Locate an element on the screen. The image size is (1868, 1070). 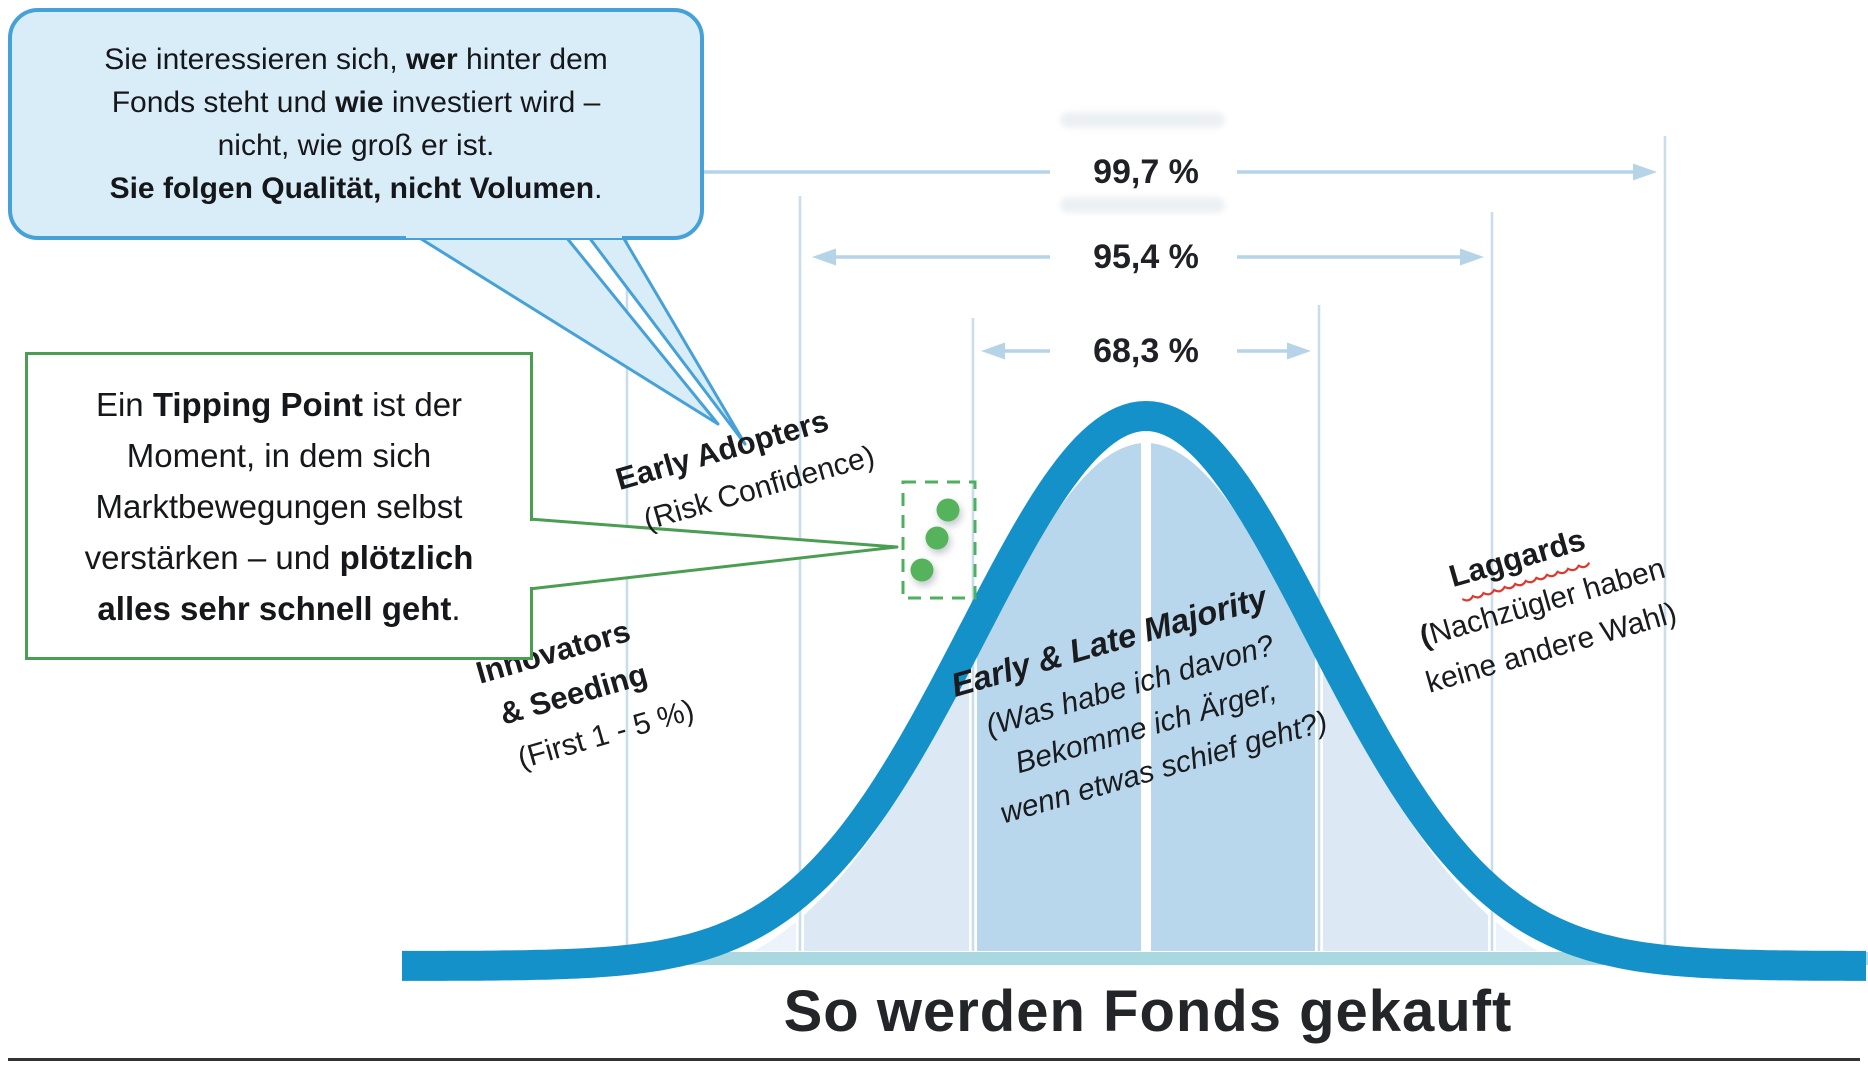
bubble-tail-seam is located at coordinates (514, 233).